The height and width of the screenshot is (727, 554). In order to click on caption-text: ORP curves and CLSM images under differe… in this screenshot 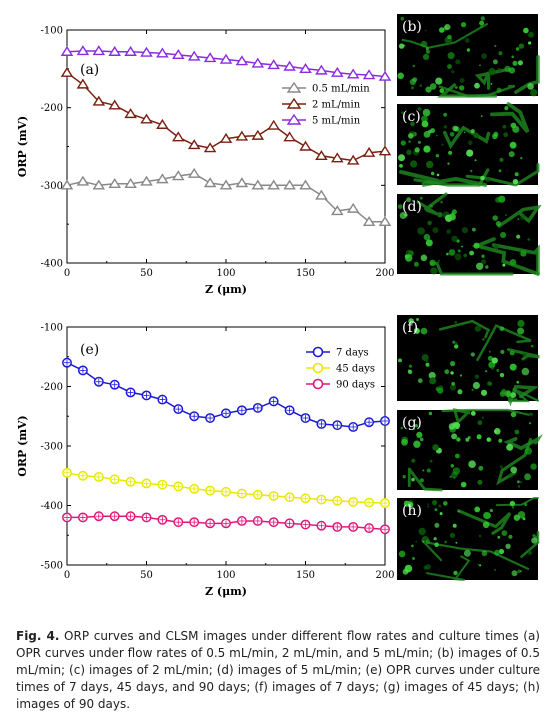, I will do `click(278, 670)`.